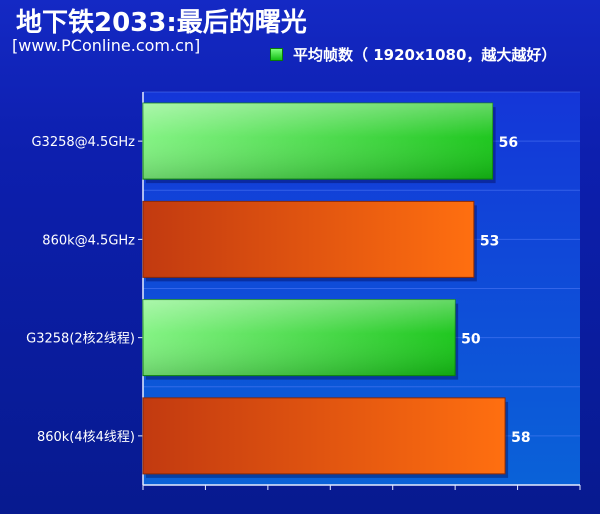 The height and width of the screenshot is (514, 600). I want to click on source-url: [www.PConline.com.cn], so click(106, 45).